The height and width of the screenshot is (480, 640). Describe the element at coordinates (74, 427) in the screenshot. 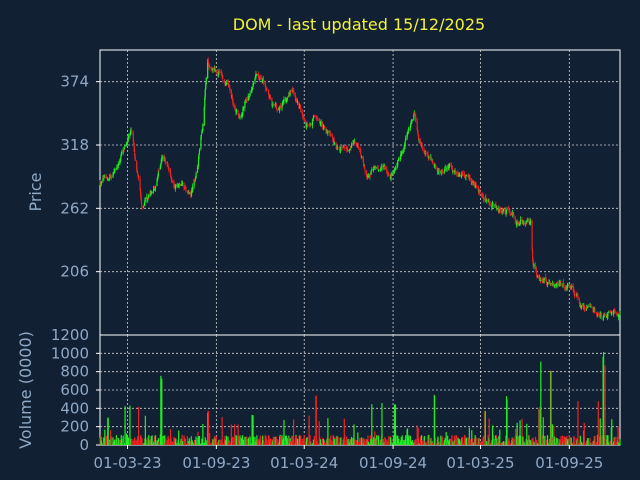

I see `volume-tick-label: 200` at that location.